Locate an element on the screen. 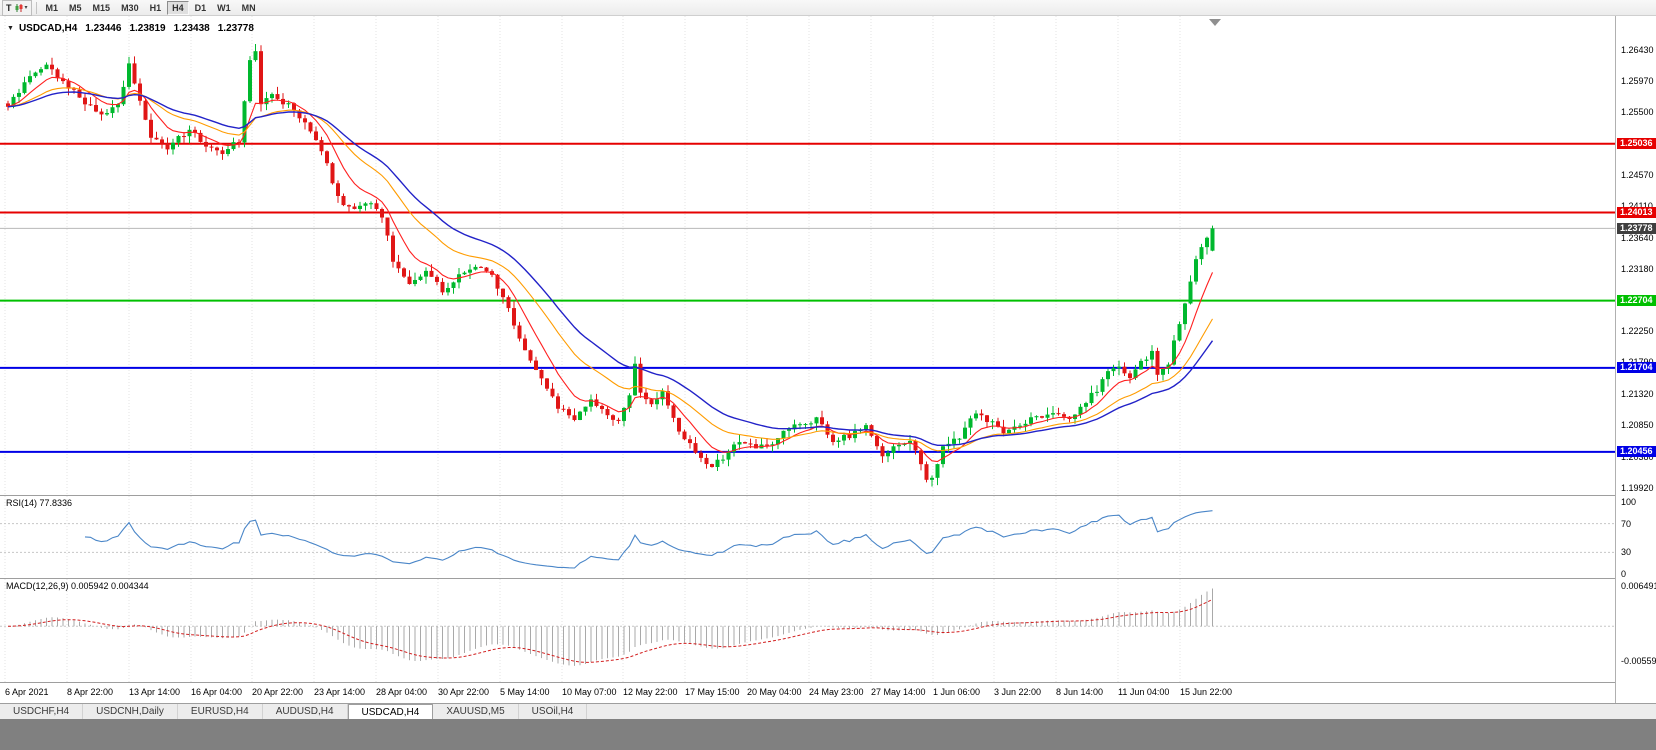  rsi-scale-label: 30 is located at coordinates (1626, 552).